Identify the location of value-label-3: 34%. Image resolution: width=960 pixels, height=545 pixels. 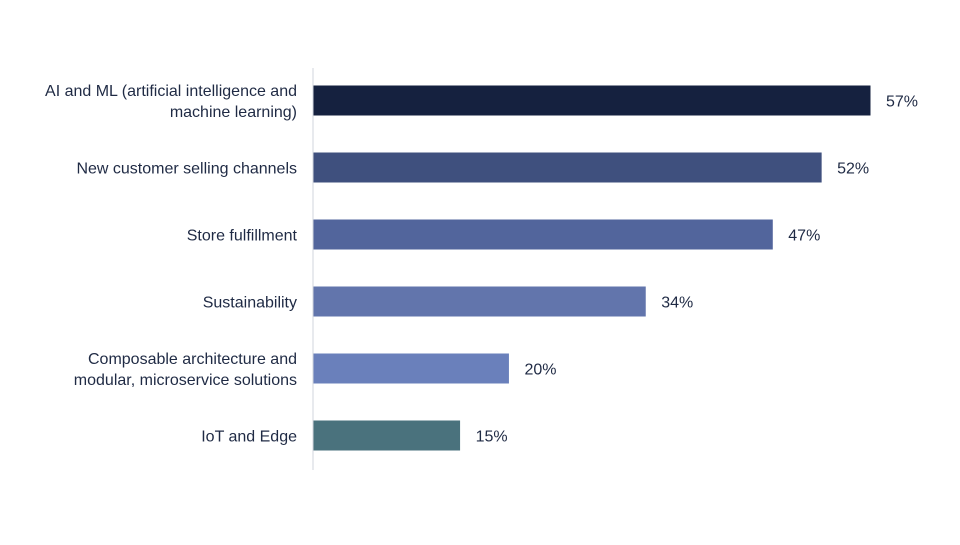
(677, 303).